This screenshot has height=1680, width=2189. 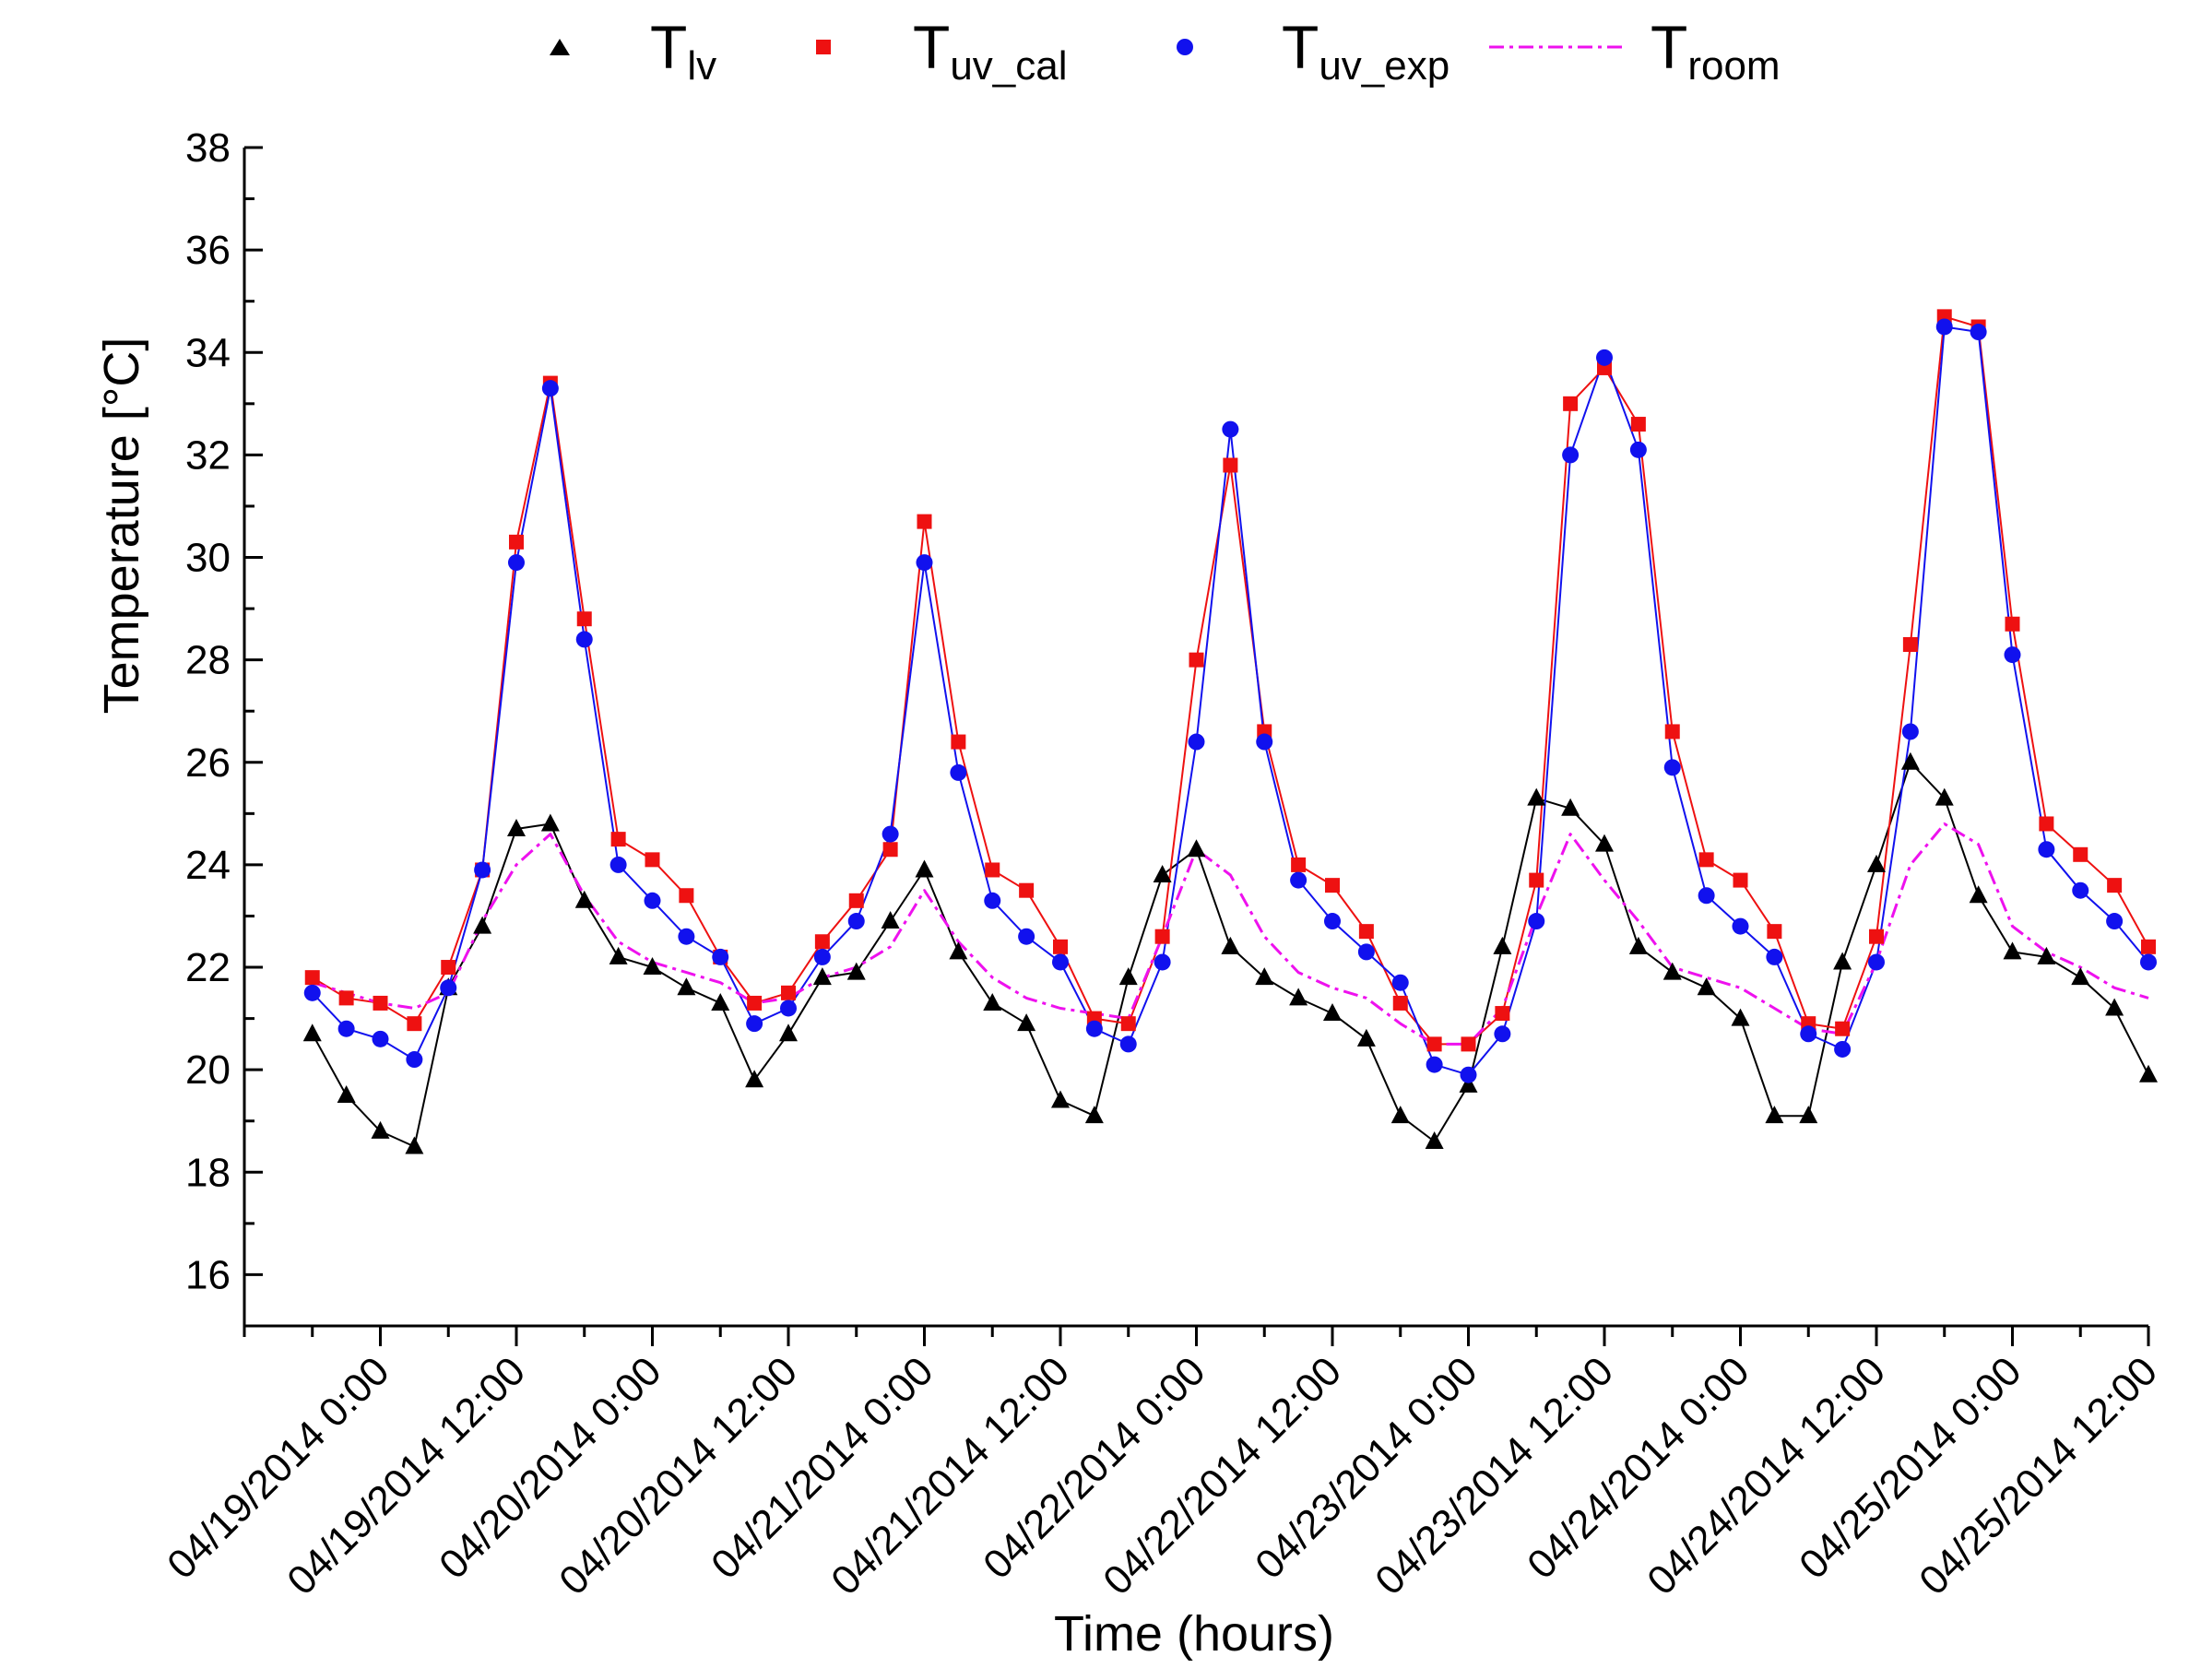 What do you see at coordinates (678, 1475) in the screenshot?
I see `x-tick-label: 04/20/2014 12:00` at bounding box center [678, 1475].